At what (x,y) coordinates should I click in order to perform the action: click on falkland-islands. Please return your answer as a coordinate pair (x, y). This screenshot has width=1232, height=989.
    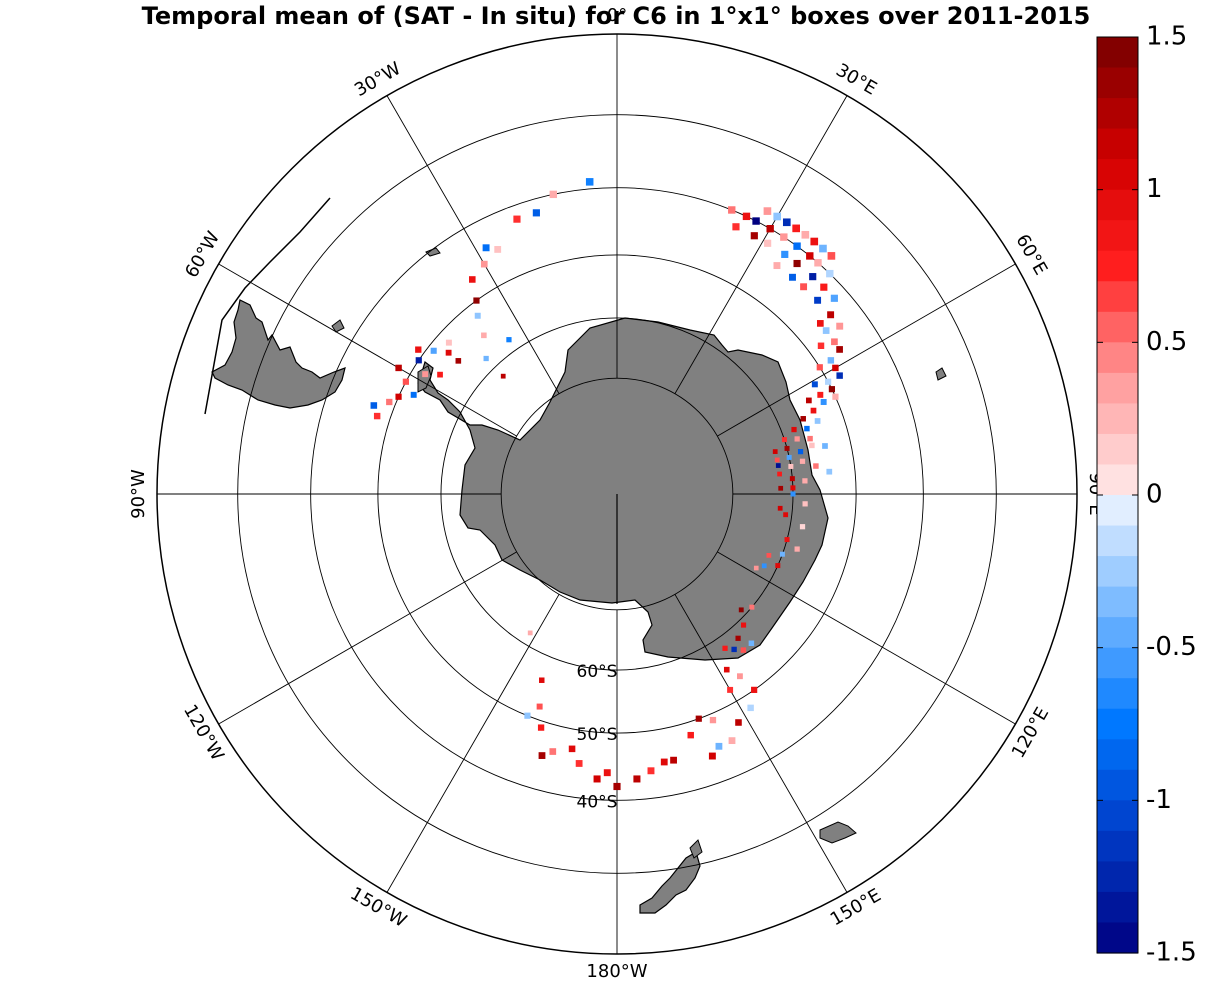
    Looking at the image, I should click on (338, 326).